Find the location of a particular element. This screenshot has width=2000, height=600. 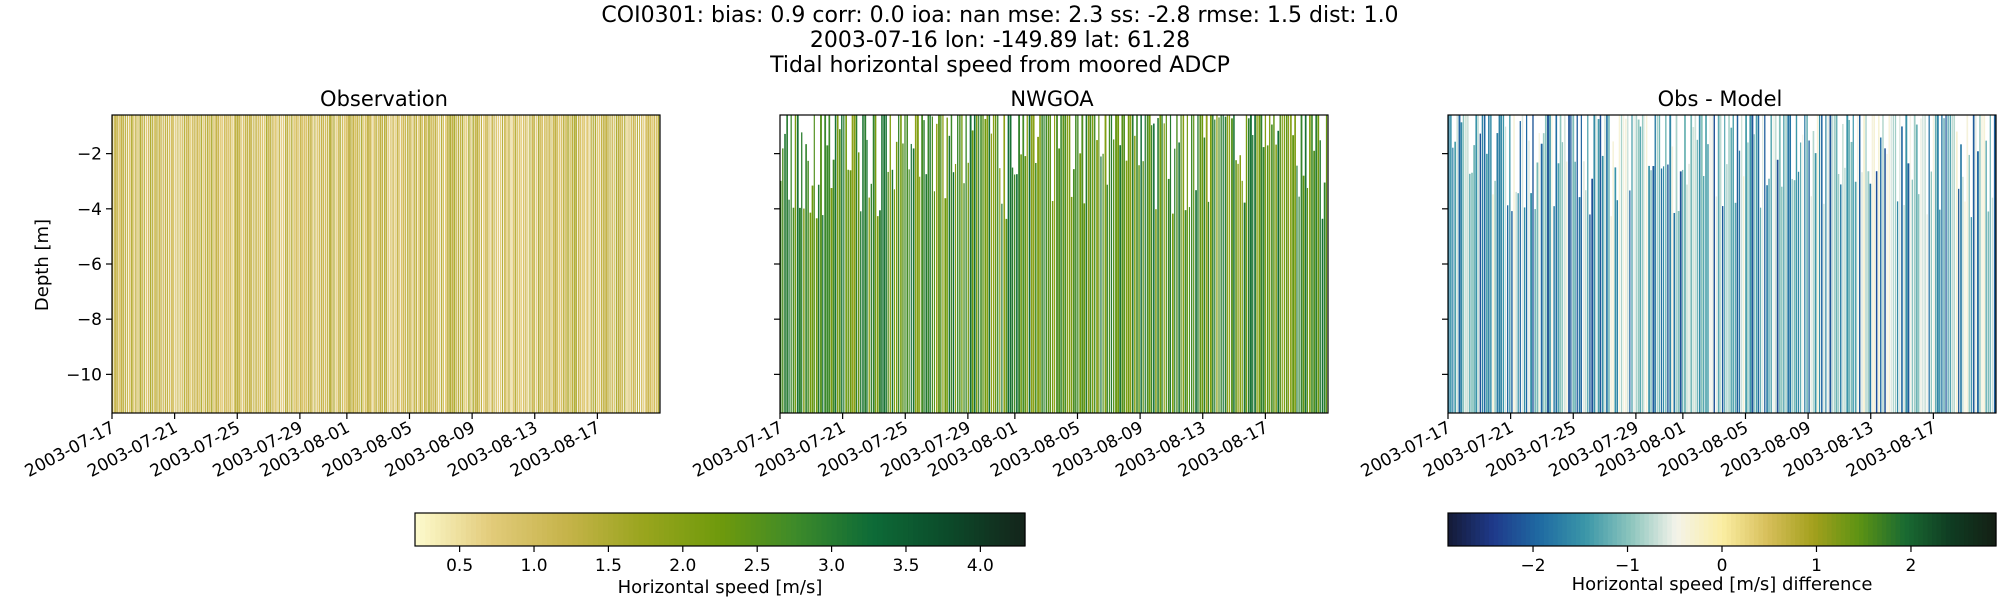

y-tick-label: −6 is located at coordinates (89, 265).